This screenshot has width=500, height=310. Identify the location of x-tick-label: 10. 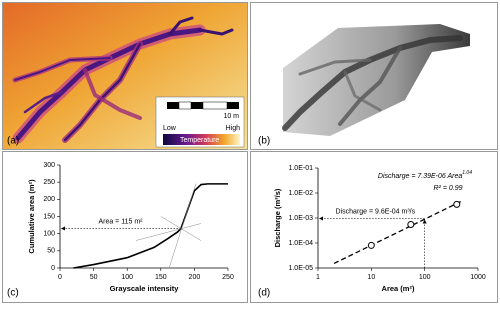
(371, 277).